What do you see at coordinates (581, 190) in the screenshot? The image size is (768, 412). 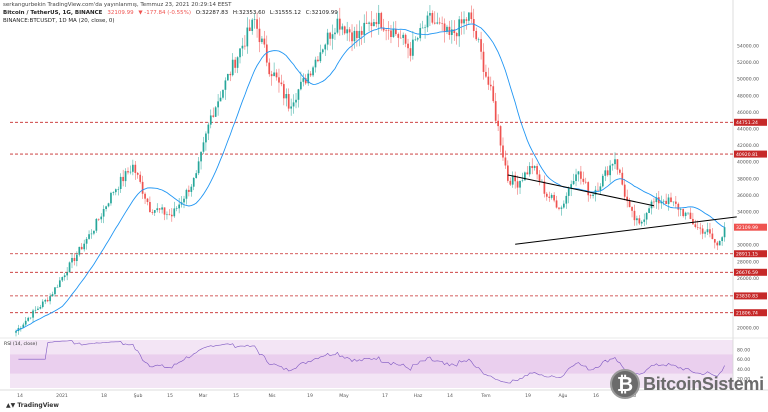 I see `triangle-upper-trendline` at bounding box center [581, 190].